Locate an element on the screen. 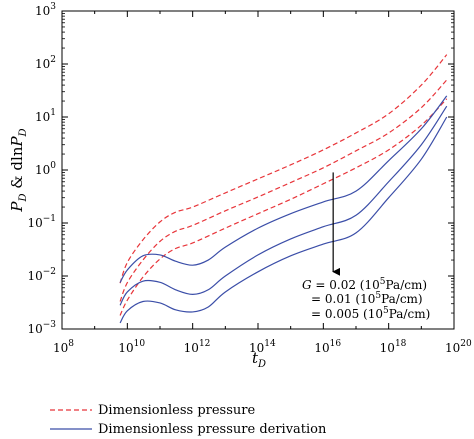  x-tick-label: 1012 is located at coordinates (197, 347).